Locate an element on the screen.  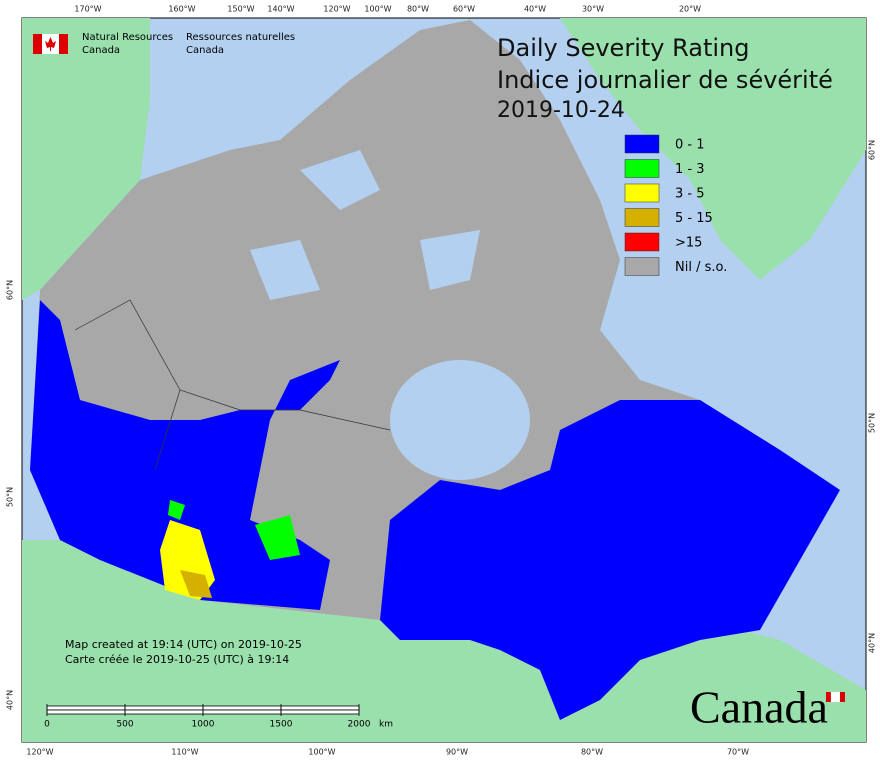
dsr-gold is located at coordinates (196, 584).